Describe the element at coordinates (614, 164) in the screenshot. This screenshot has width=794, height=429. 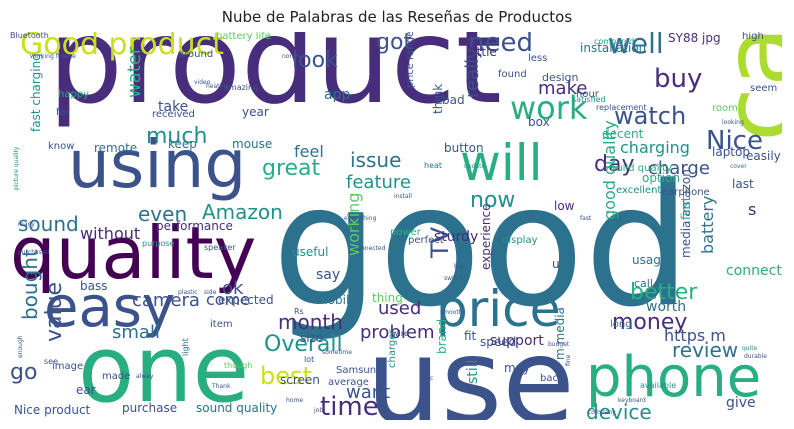
I see `word-cloud-word: day` at that location.